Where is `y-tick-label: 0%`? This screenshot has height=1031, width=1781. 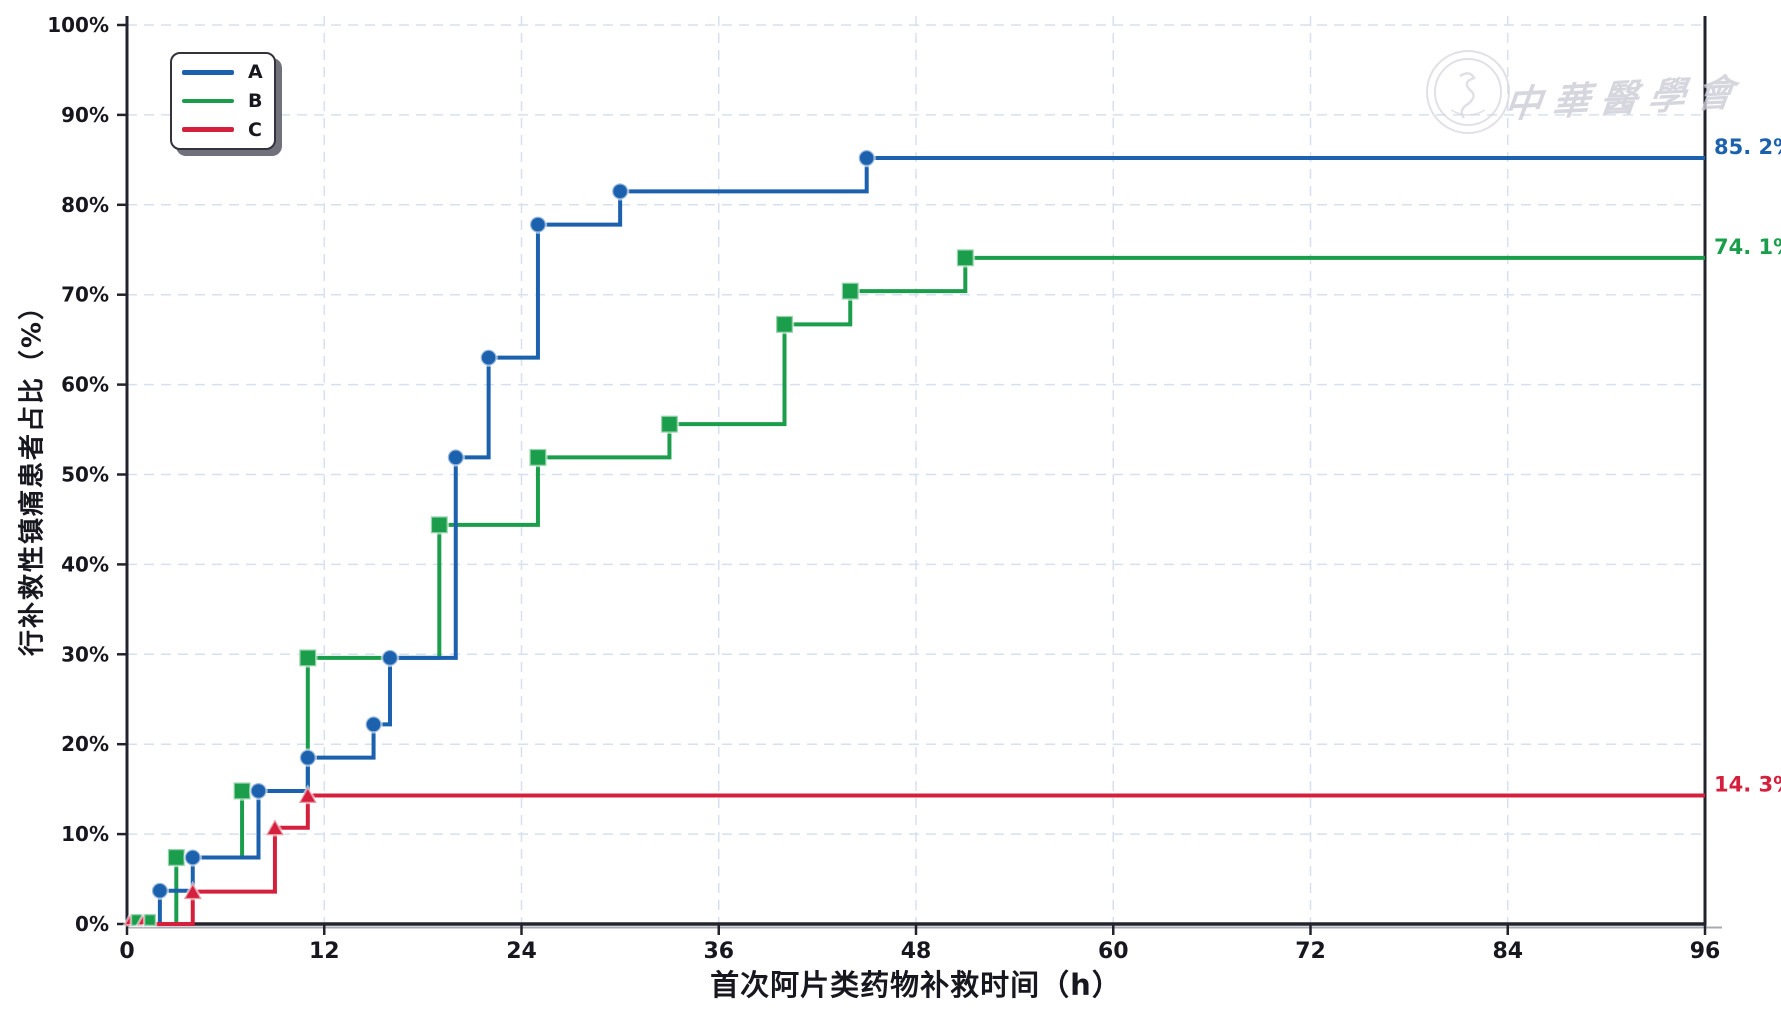 y-tick-label: 0% is located at coordinates (92, 924).